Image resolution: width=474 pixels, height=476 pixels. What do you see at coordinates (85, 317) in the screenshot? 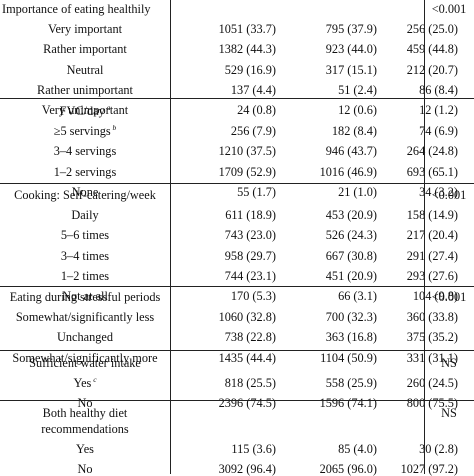
I see `row-label: Somewhat/significantly less` at bounding box center [85, 317].